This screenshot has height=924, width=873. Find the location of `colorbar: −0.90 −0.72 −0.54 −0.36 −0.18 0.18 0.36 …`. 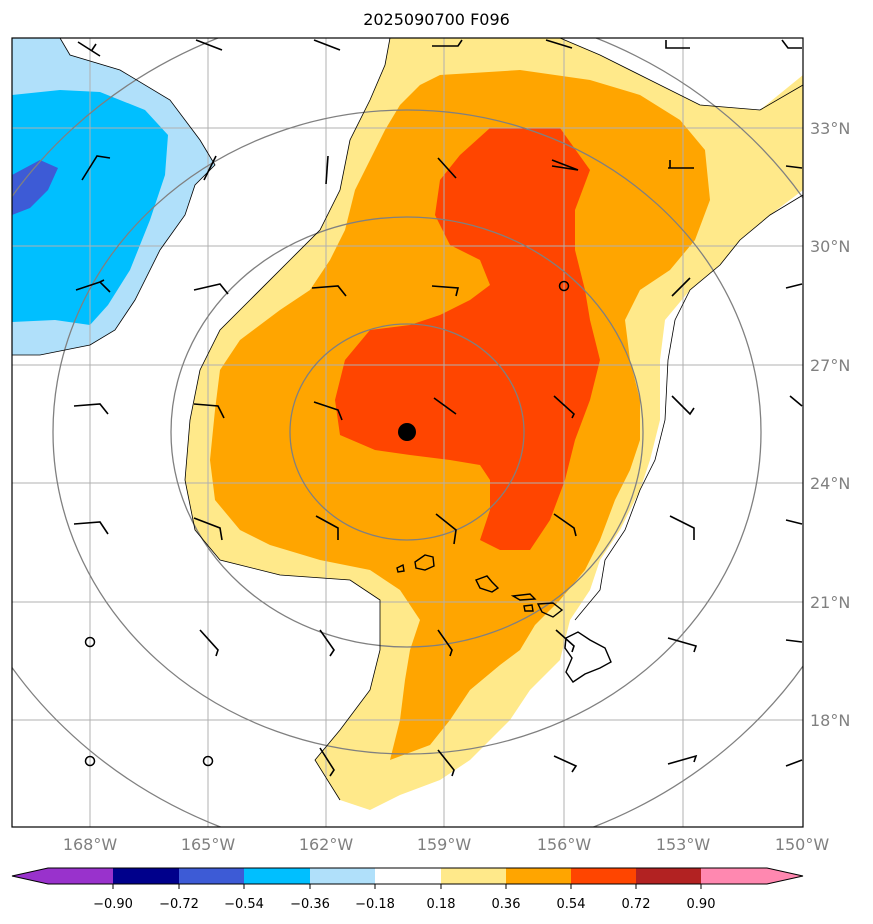

colorbar: −0.90 −0.72 −0.54 −0.36 −0.18 0.18 0.36 … is located at coordinates (407, 889).